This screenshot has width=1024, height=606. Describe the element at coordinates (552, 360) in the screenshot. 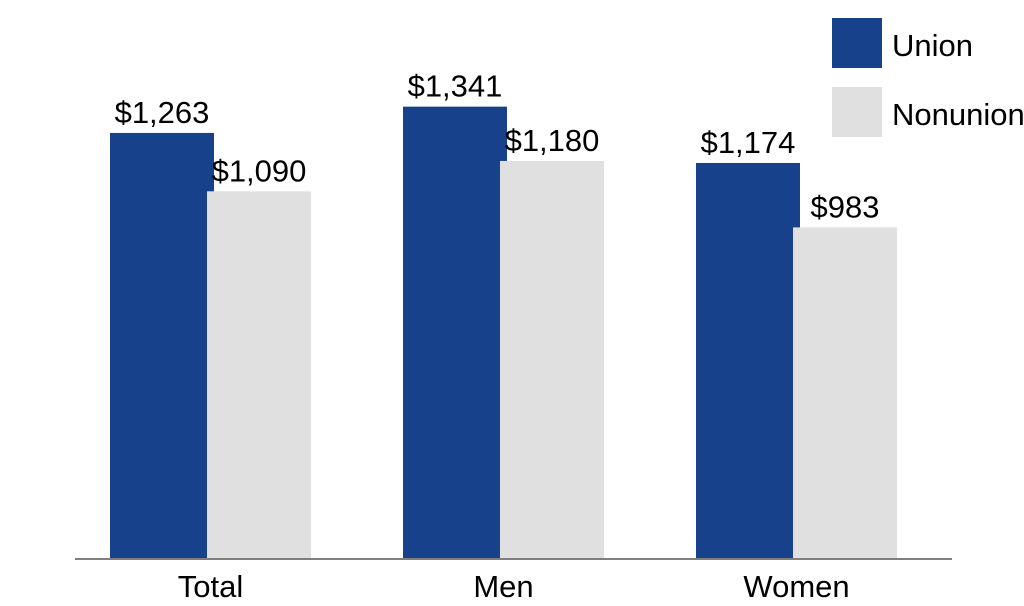

I see `bar-nonunion-men` at that location.